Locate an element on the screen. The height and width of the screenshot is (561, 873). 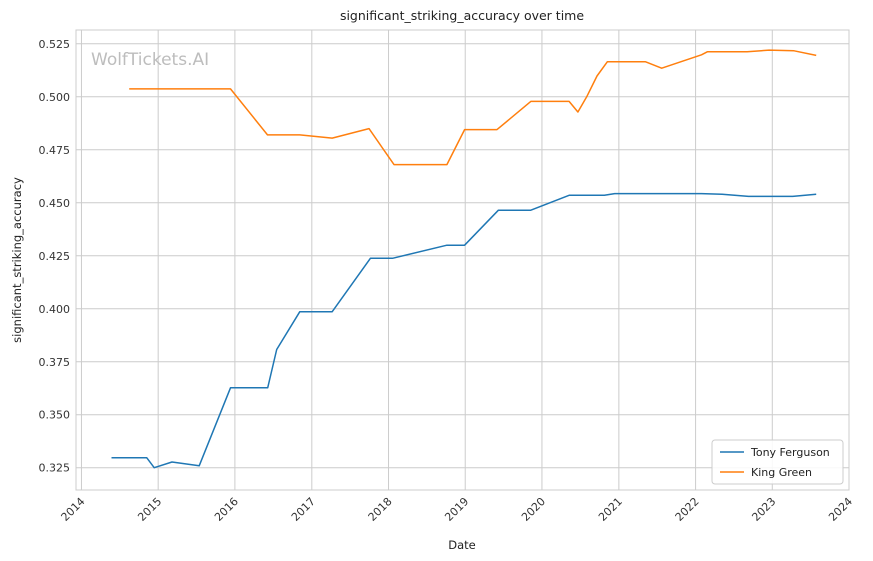
y-axis-label: significant_striking_accuracy is located at coordinates (17, 260).